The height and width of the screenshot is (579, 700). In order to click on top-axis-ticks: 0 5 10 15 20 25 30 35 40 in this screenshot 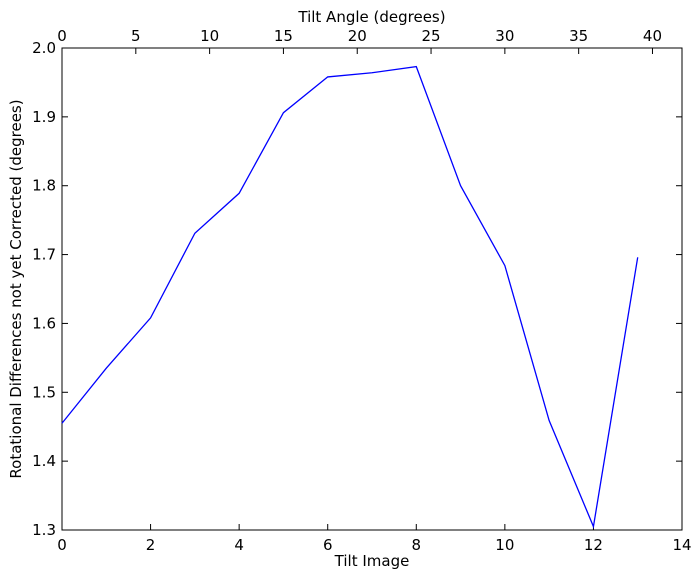, I will do `click(359, 40)`.